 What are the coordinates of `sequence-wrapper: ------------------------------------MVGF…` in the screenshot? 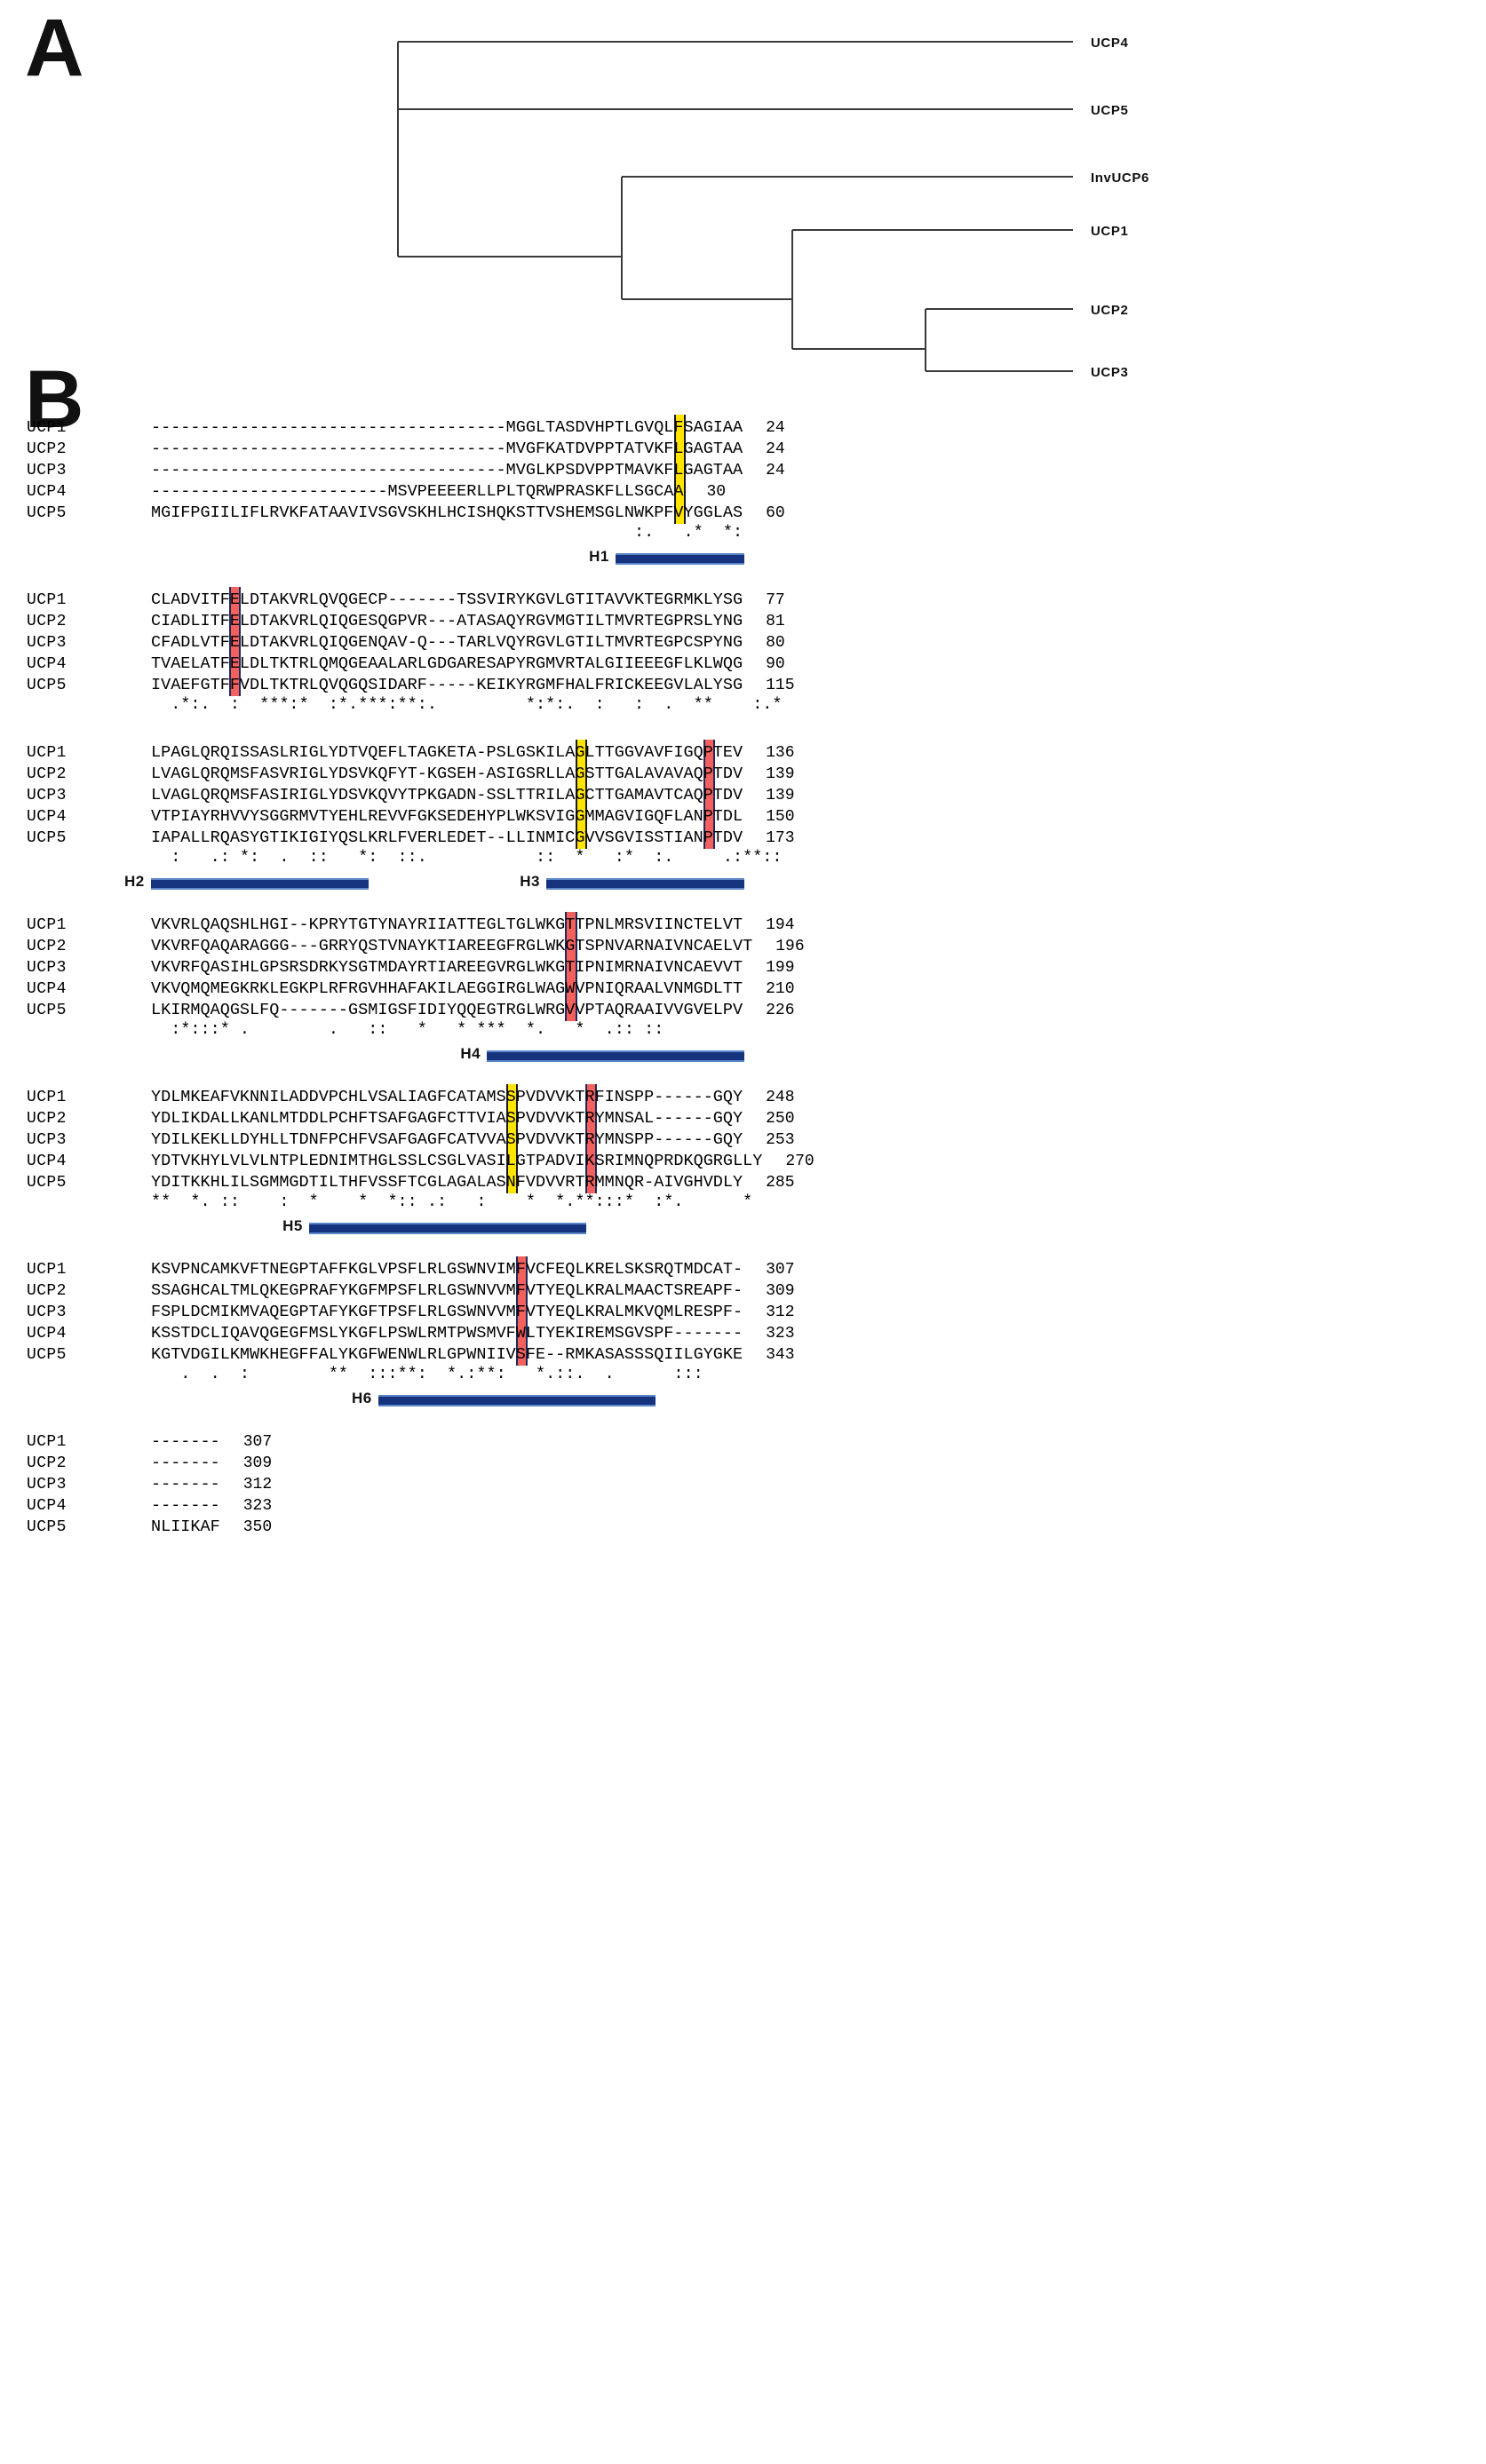 It's located at (447, 448).